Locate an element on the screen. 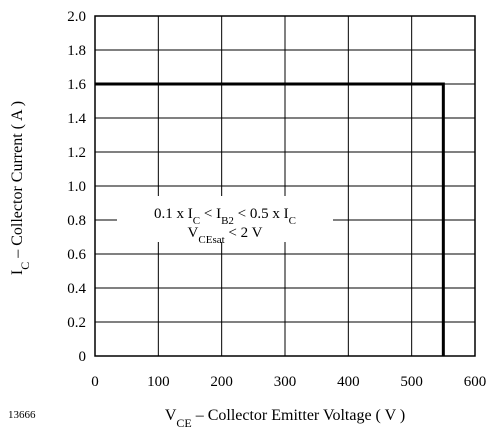 The image size is (489, 428). y-tick-label: 1.0 is located at coordinates (76, 187).